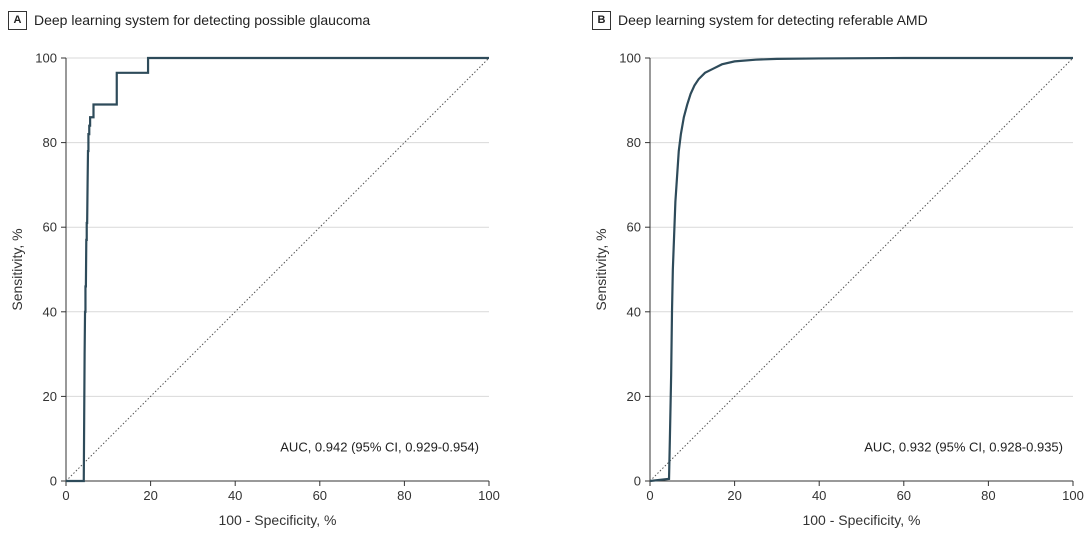 The height and width of the screenshot is (533, 1086). Describe the element at coordinates (320, 495) in the screenshot. I see `chart-a-x-tick-label-60: 60` at that location.